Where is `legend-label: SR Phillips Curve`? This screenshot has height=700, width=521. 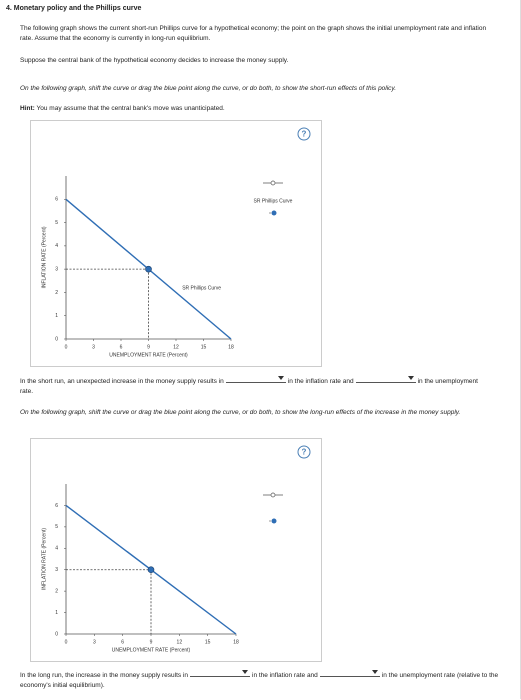
legend-label: SR Phillips Curve is located at coordinates (273, 201).